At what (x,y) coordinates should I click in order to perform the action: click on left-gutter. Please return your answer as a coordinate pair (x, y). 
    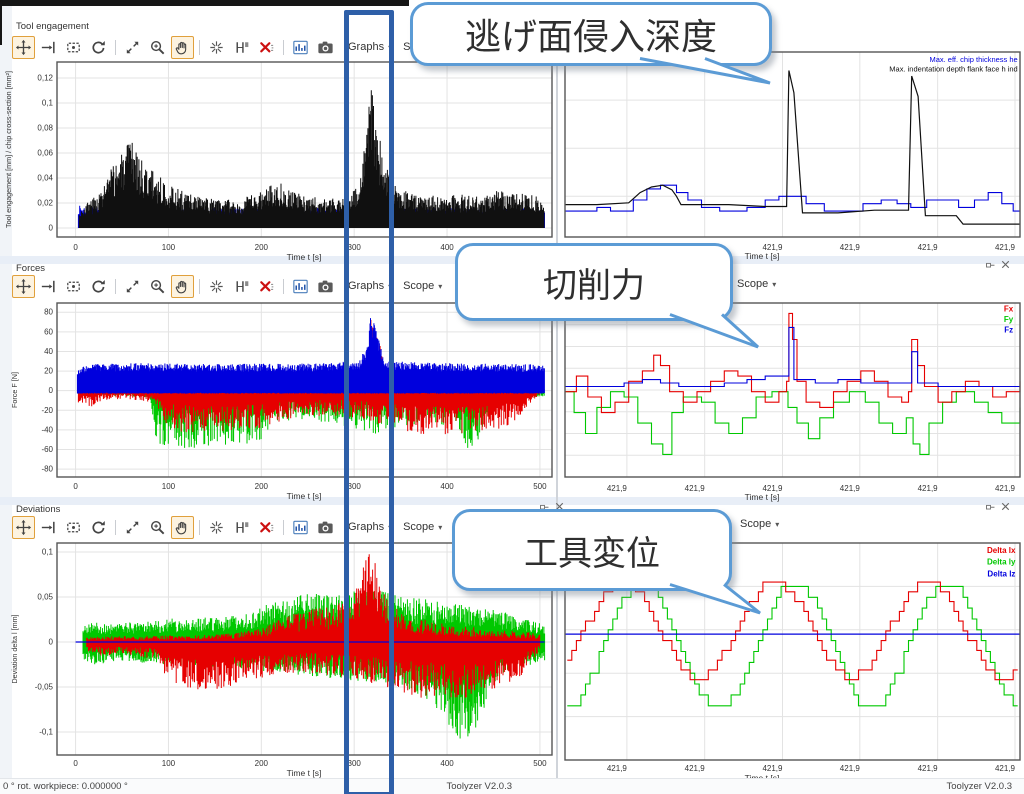
    Looking at the image, I should click on (6, 392).